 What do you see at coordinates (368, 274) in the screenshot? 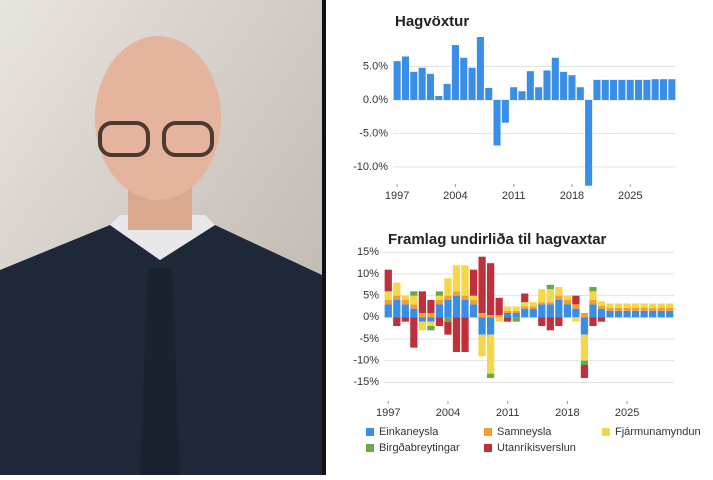
I see `y-tick-label: 10%` at bounding box center [368, 274].